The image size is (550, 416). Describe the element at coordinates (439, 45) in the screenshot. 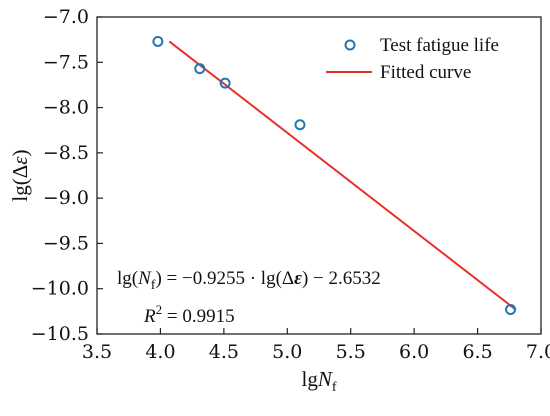

I see `legend-label-test: Test fatigue life` at that location.